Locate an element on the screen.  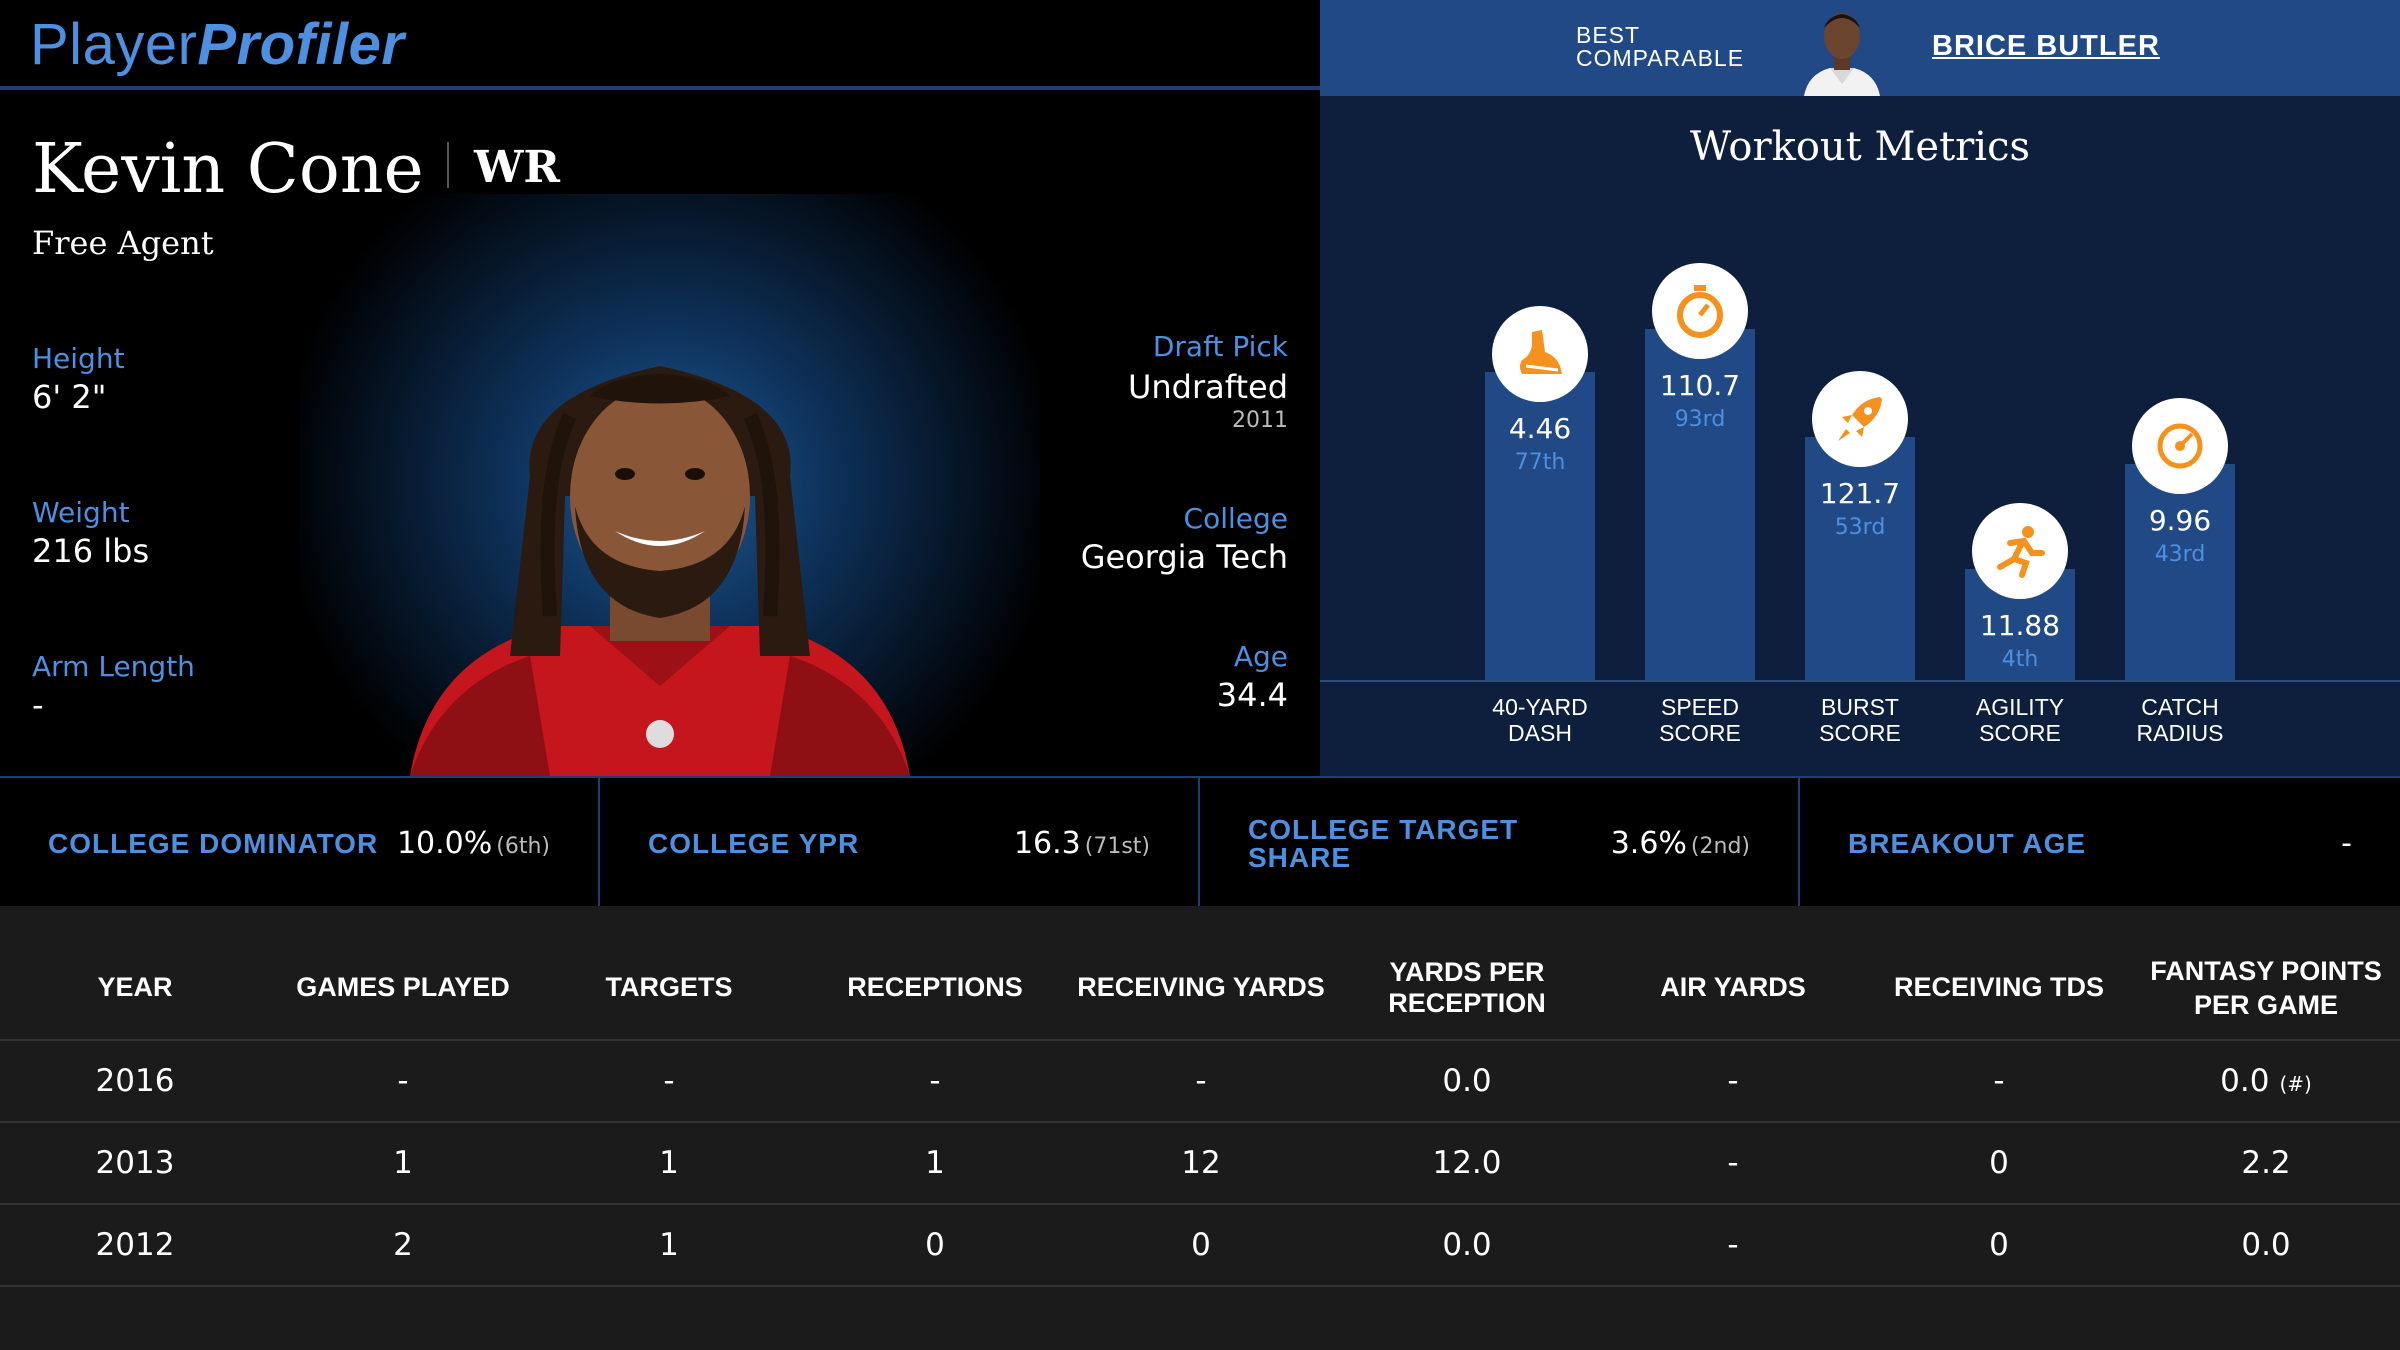
stat-college-dominator: COLLEGE DOMINATOR 10.0% (6th) is located at coordinates (300, 843).